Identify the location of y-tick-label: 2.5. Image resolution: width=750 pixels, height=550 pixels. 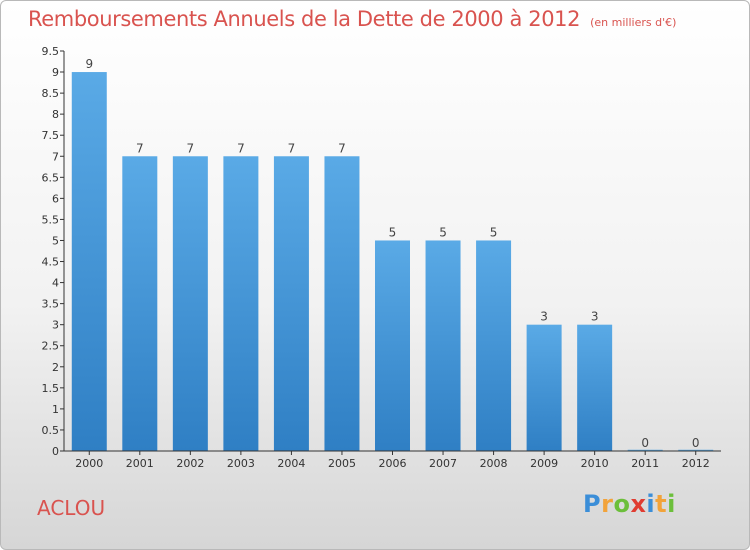
(51, 346).